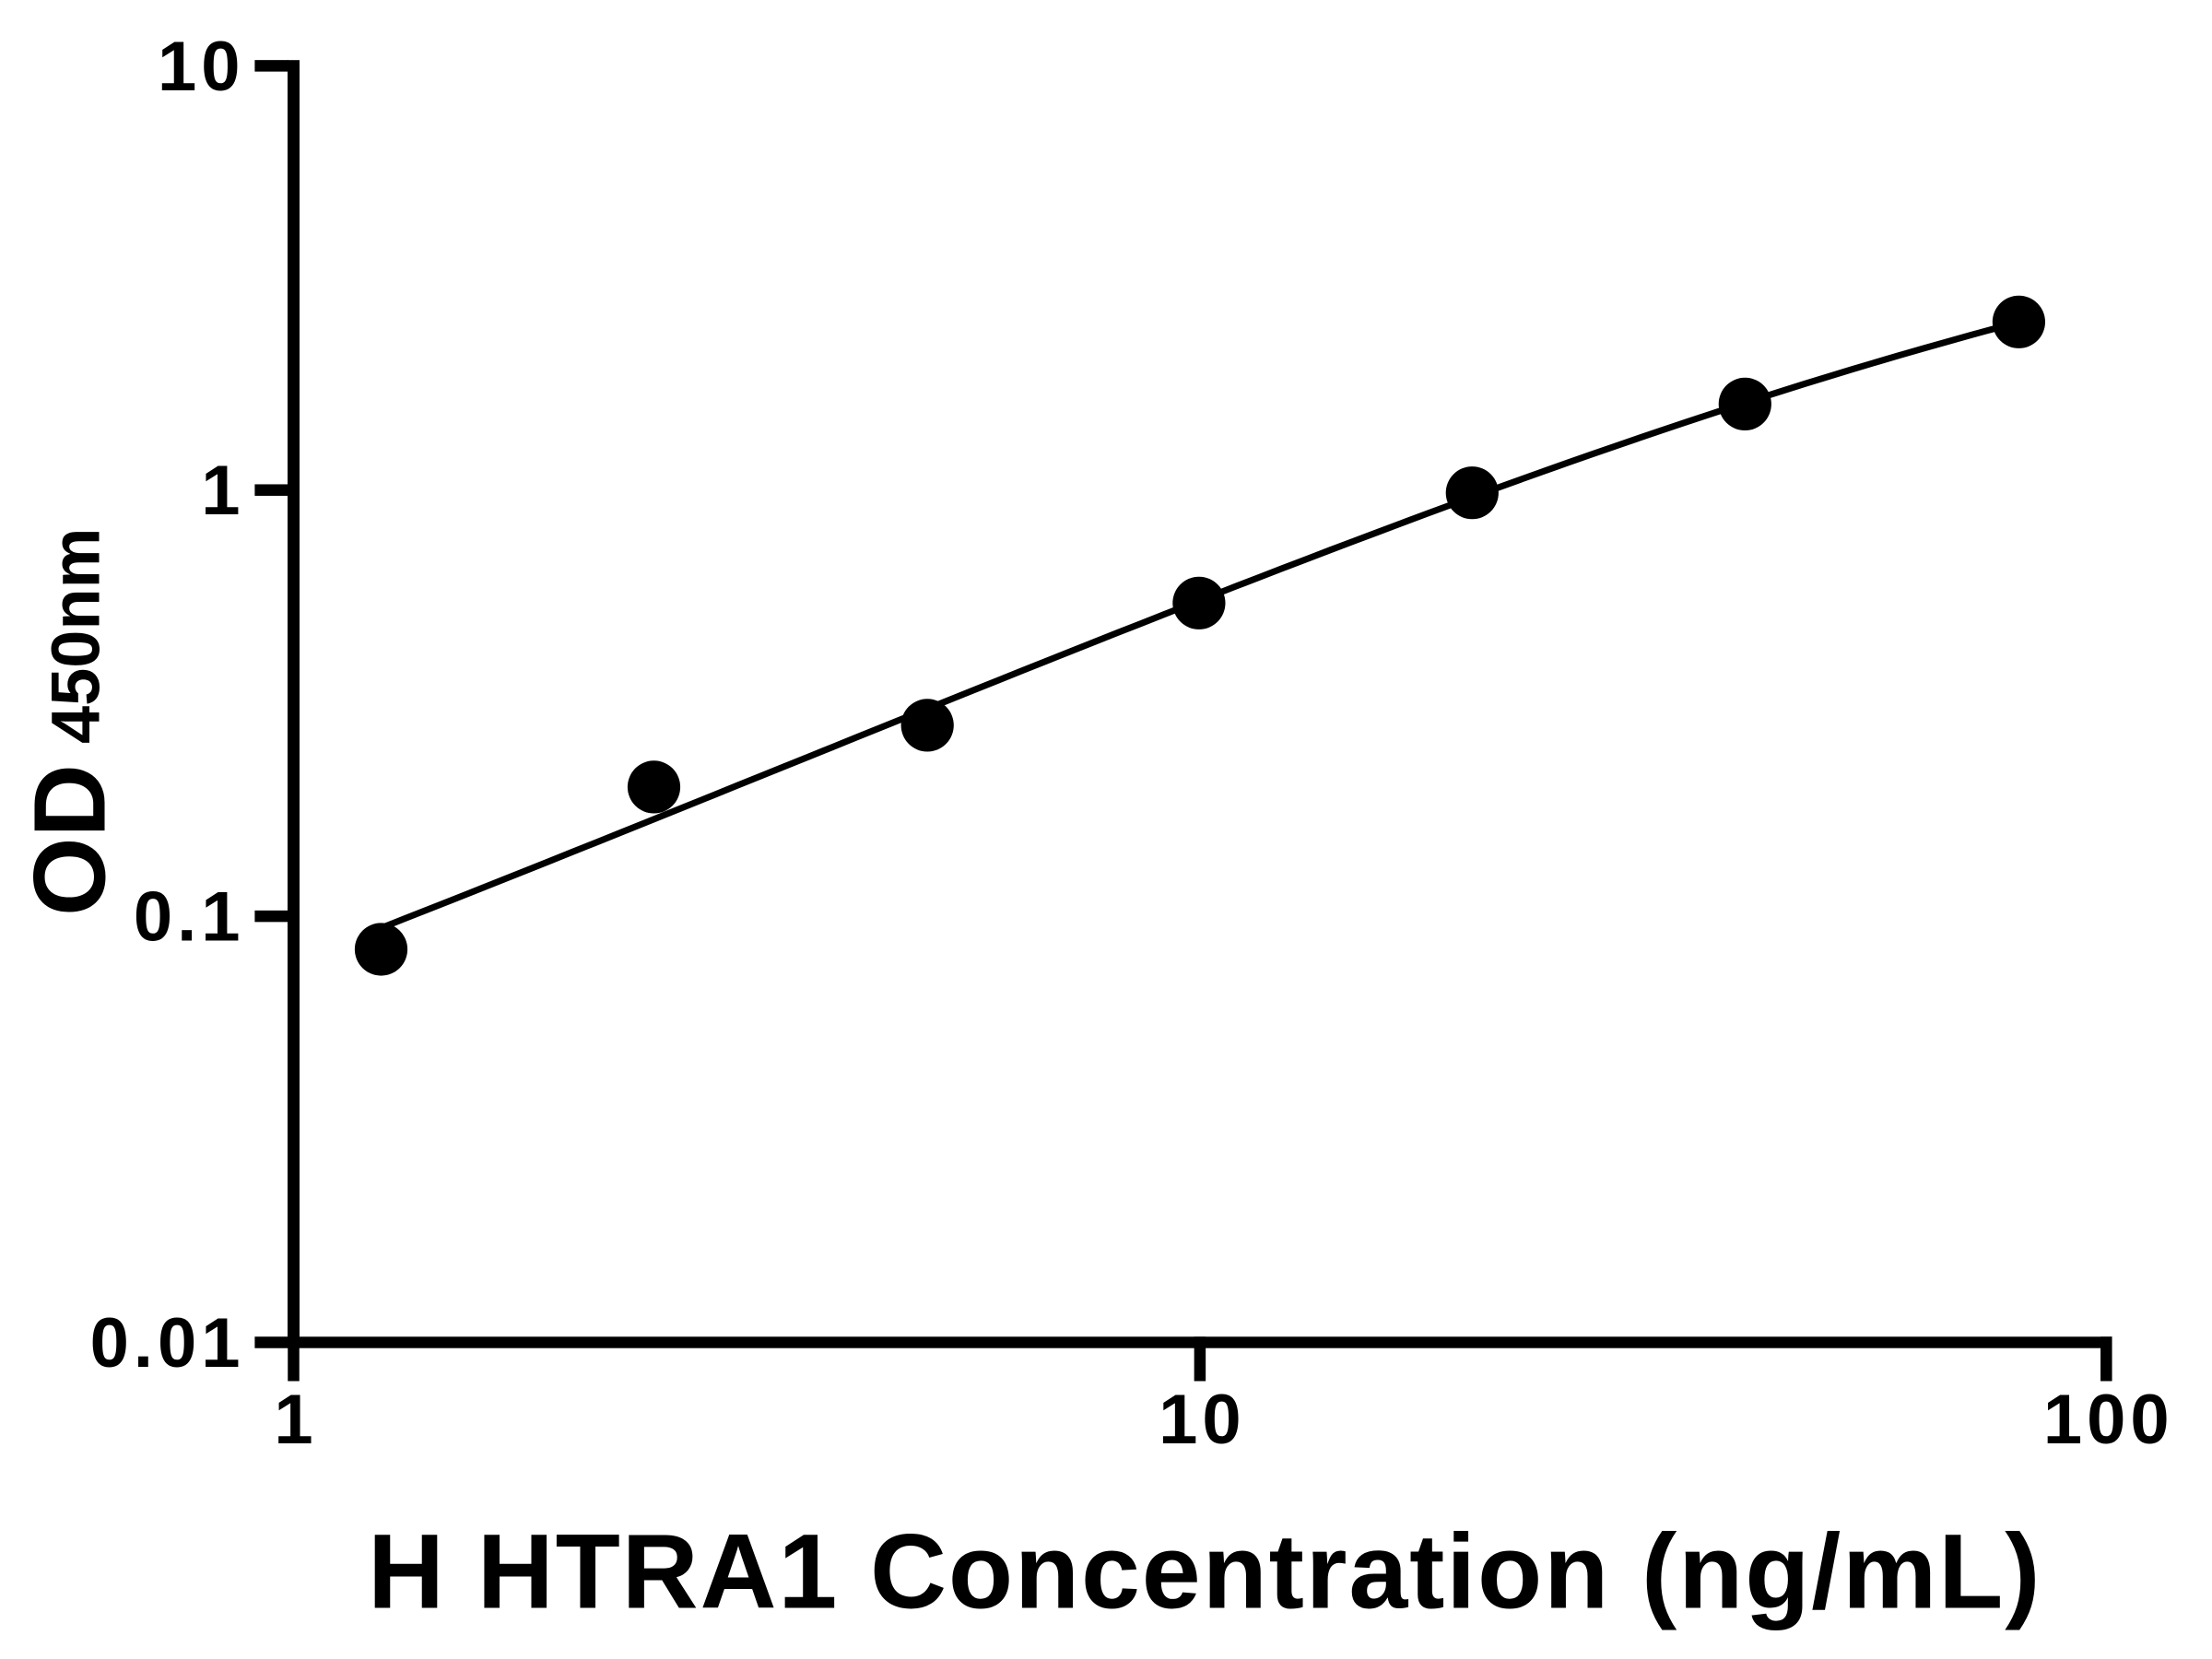 Image resolution: width=2212 pixels, height=1659 pixels. Describe the element at coordinates (167, 1343) in the screenshot. I see `svg-text: 0.01` at that location.